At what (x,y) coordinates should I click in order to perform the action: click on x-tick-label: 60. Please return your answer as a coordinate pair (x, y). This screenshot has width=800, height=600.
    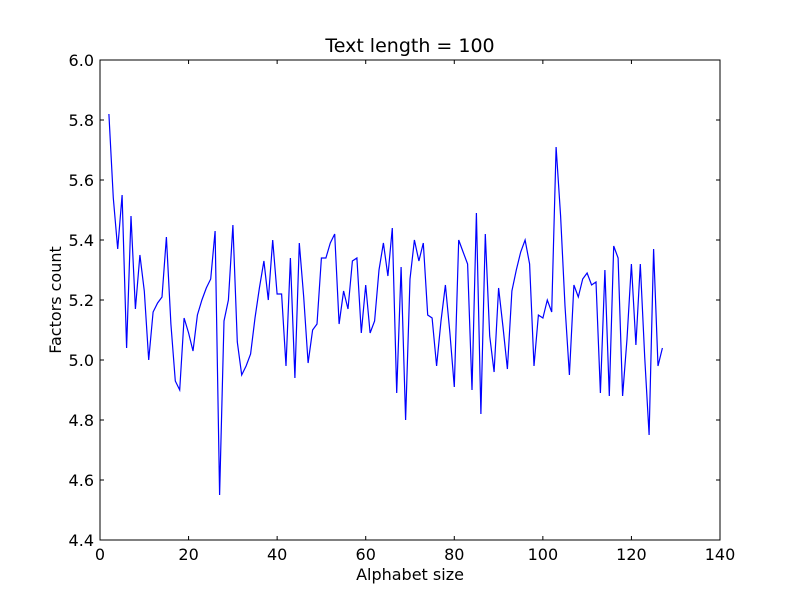
    Looking at the image, I should click on (366, 554).